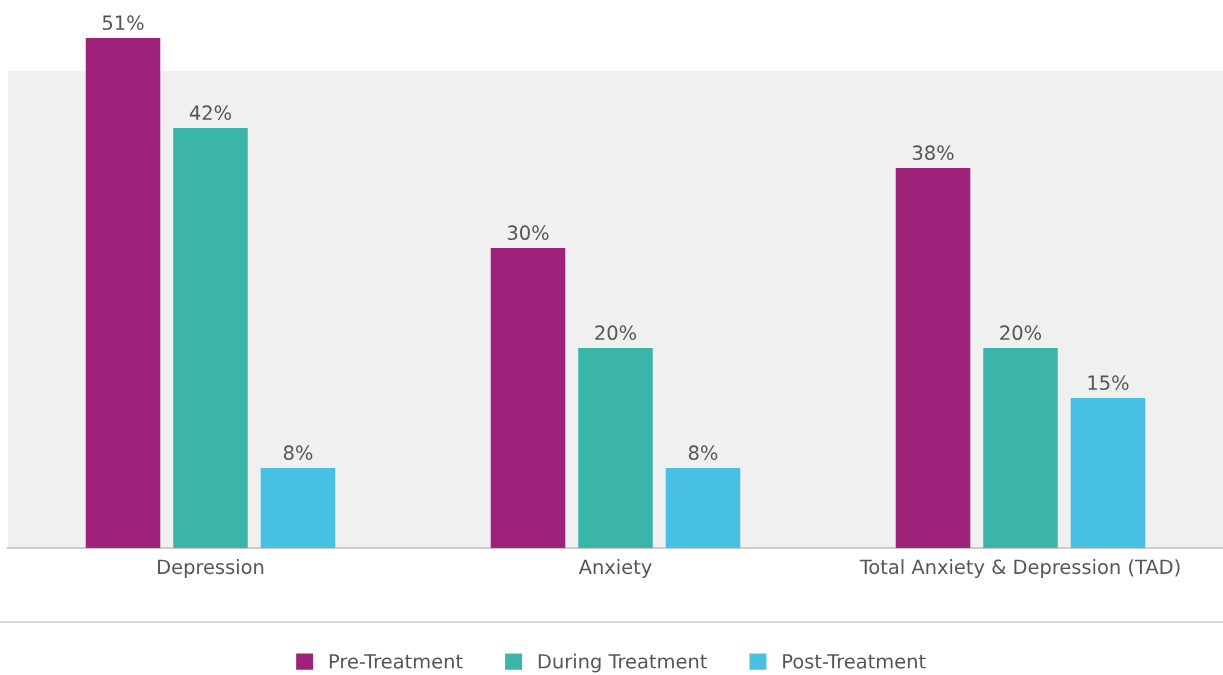 Image resolution: width=1223 pixels, height=675 pixels. I want to click on legend-label: During Treatment, so click(622, 663).